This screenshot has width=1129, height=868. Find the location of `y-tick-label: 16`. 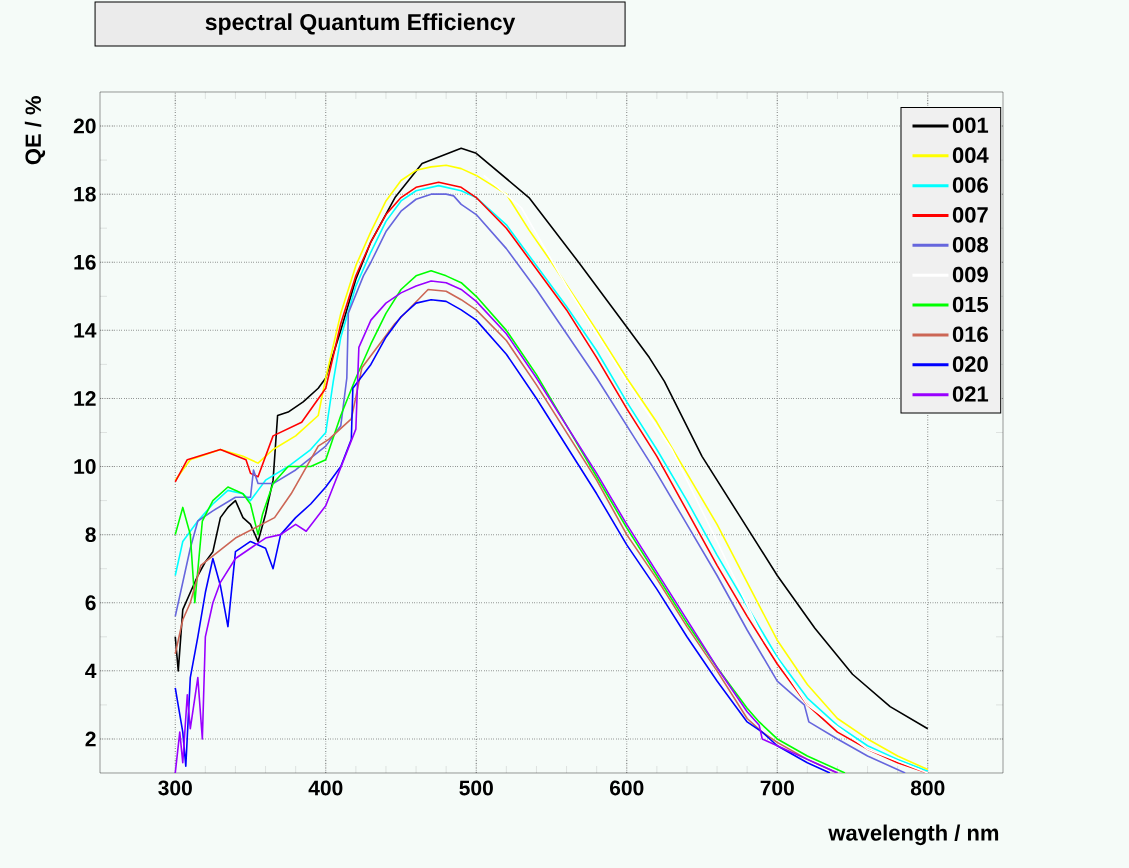

y-tick-label: 16 is located at coordinates (85, 262).